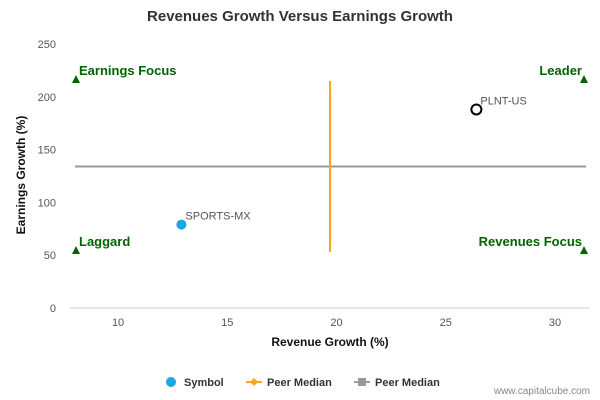 This screenshot has height=400, width=600. Describe the element at coordinates (362, 382) in the screenshot. I see `legend-marker-peer-median-horizontal` at that location.